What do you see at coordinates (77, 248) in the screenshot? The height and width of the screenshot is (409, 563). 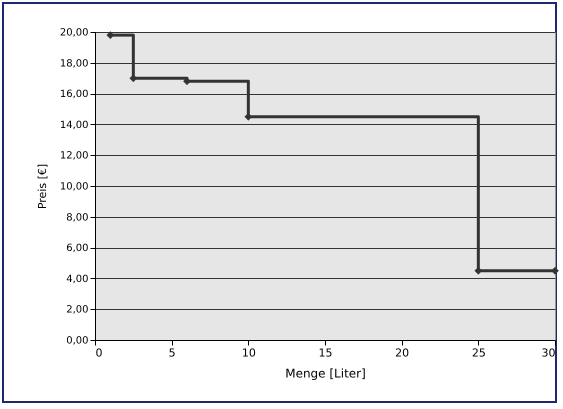 I see `y-tick-label: 6,00` at bounding box center [77, 248].